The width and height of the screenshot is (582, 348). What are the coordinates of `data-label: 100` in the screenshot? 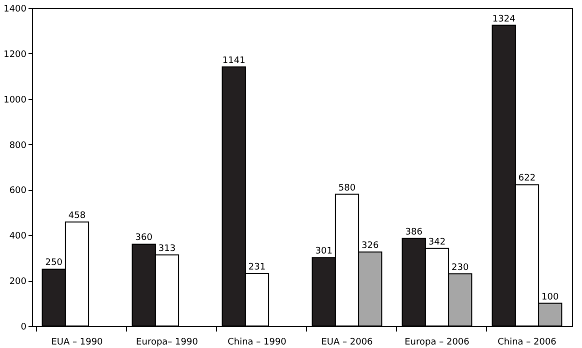 It's located at (550, 297).